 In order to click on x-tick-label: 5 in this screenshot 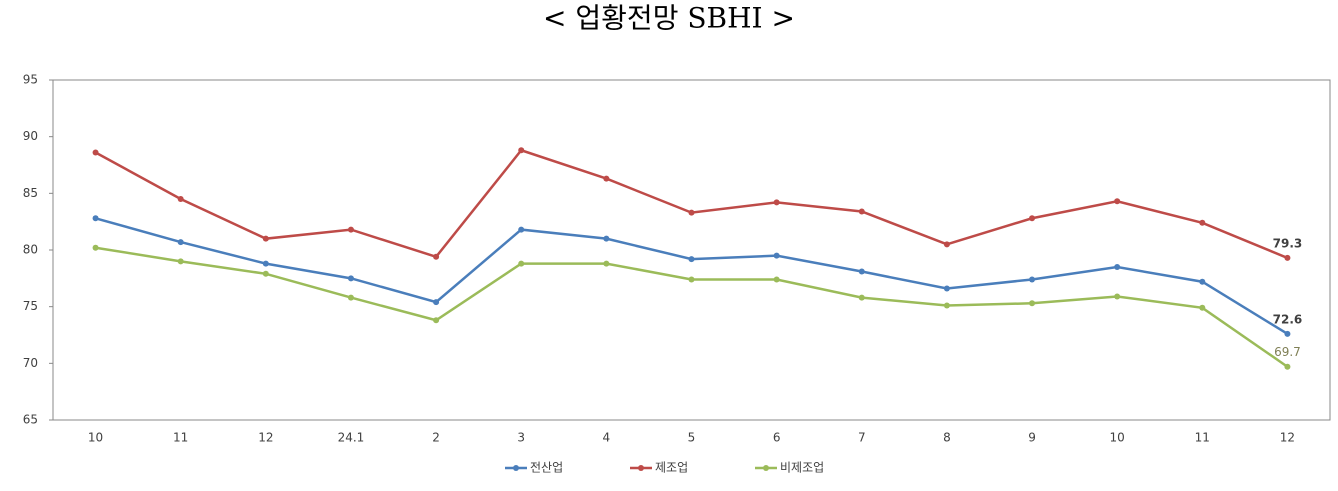, I will do `click(692, 438)`.